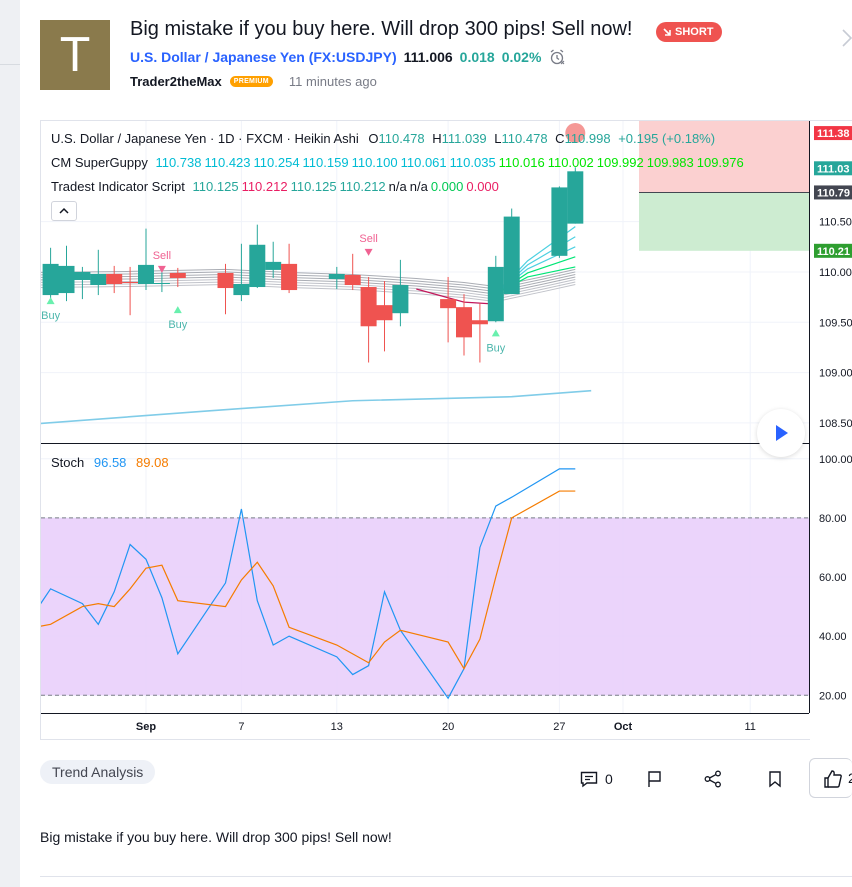 The image size is (852, 887). What do you see at coordinates (835, 323) in the screenshot?
I see `price-tick-label: 109.50` at bounding box center [835, 323].